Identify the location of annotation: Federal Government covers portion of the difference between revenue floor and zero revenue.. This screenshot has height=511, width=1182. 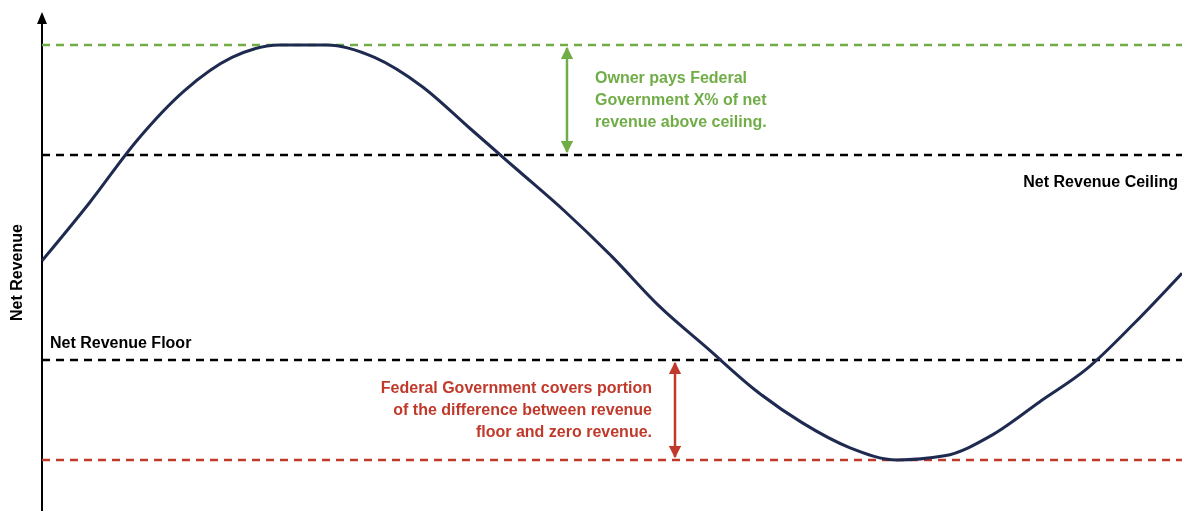
(516, 409).